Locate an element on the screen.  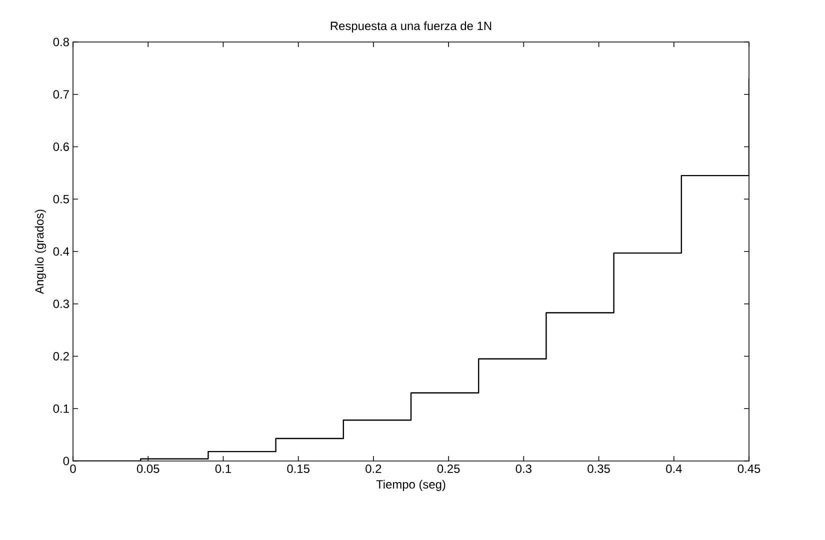
y-tick-label: 0.7 is located at coordinates (61, 94).